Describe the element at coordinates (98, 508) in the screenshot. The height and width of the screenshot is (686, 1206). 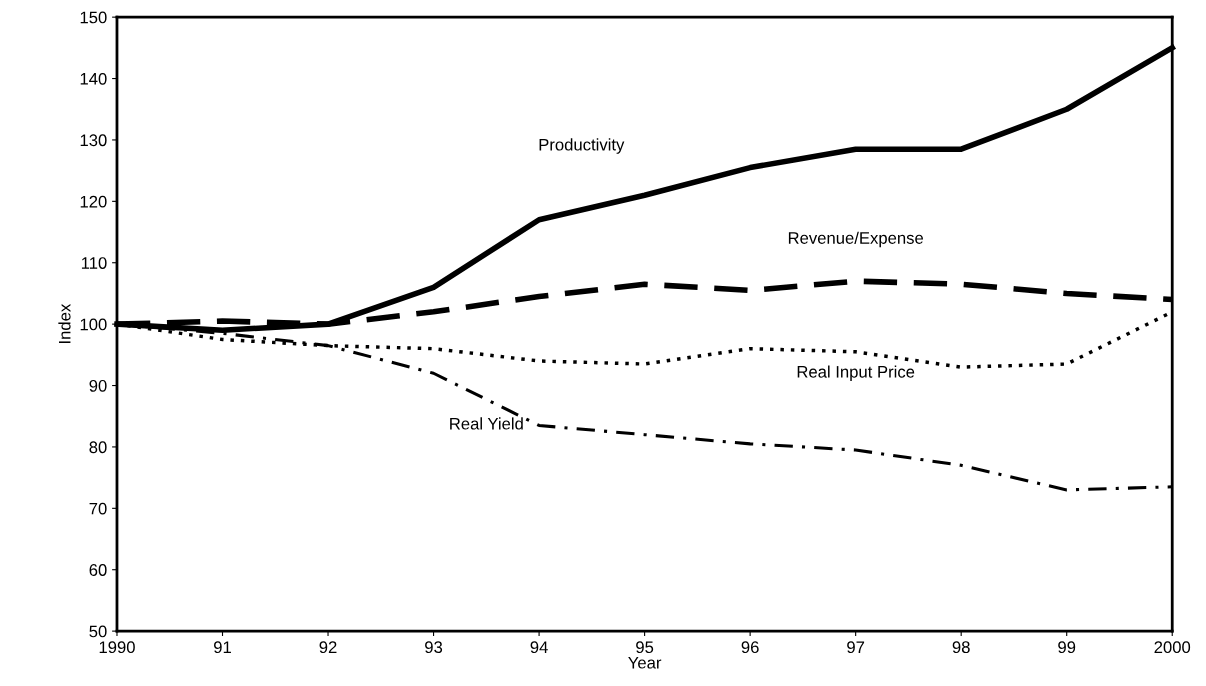
I see `y-tick-label: 70` at that location.